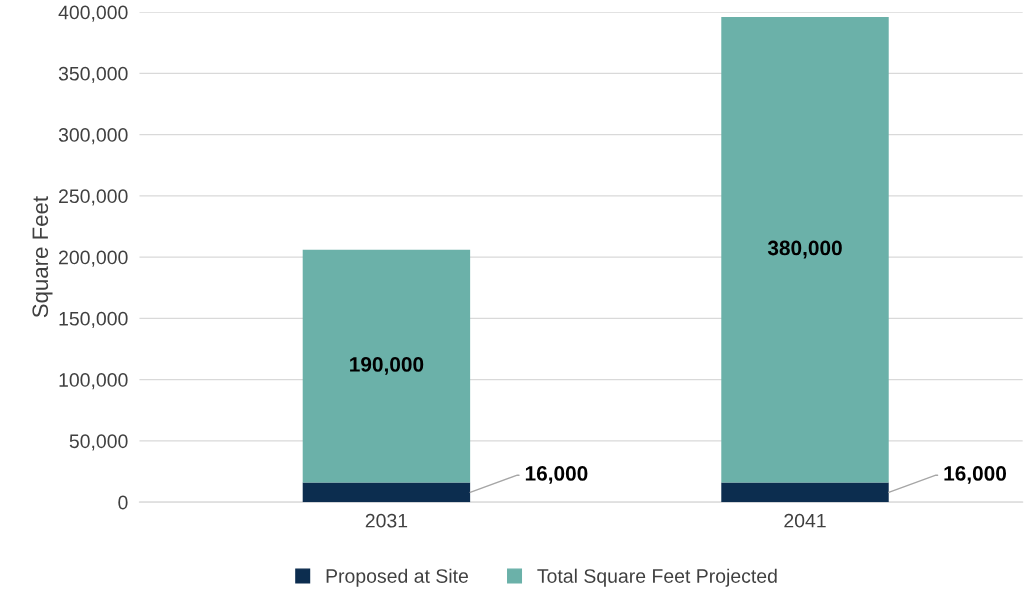 The width and height of the screenshot is (1033, 605). Describe the element at coordinates (93, 258) in the screenshot. I see `y-tick-label: 200,000` at that location.